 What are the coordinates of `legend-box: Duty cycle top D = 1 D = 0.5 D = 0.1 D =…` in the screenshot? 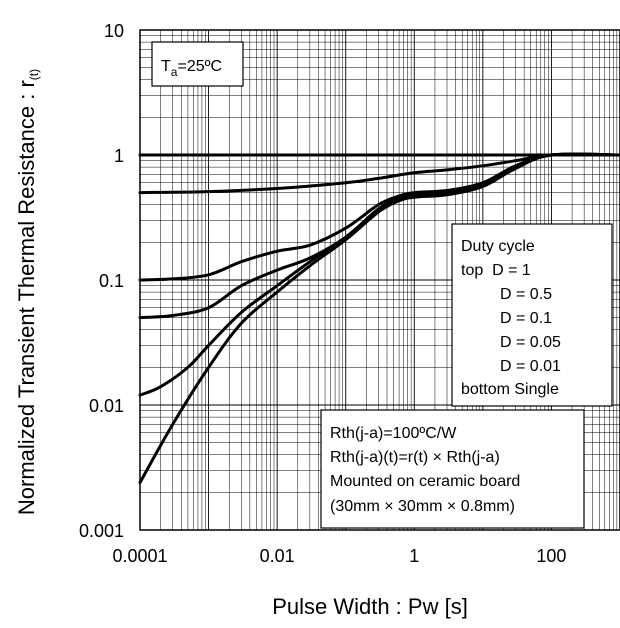 It's located at (532, 315).